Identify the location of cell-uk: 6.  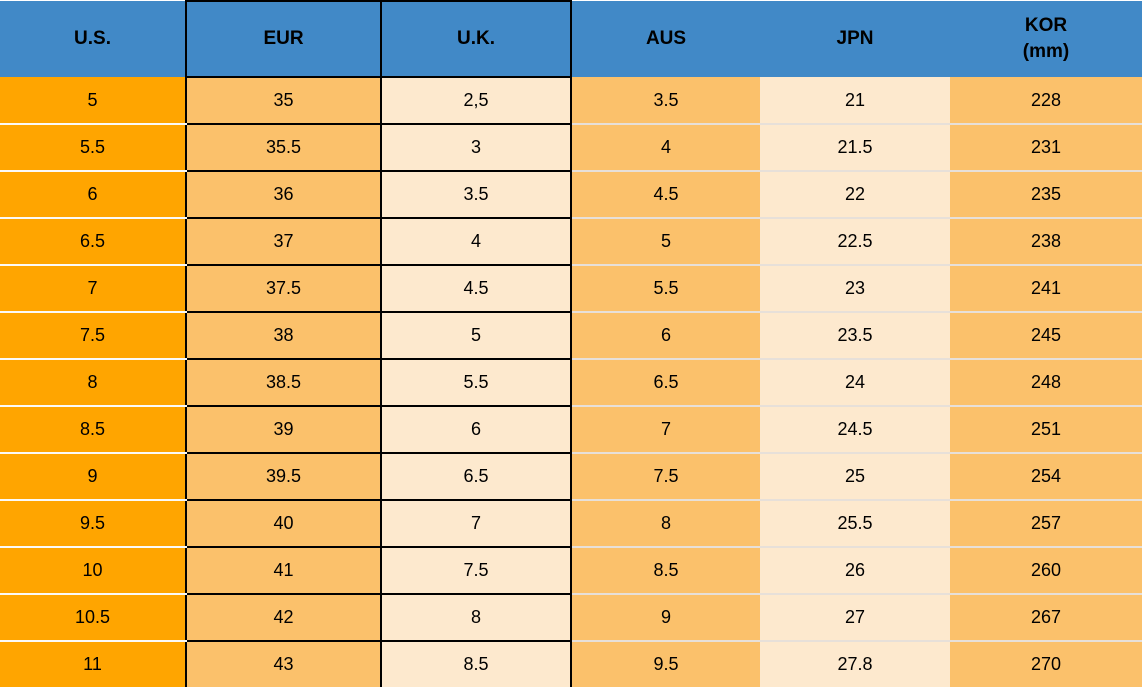
(476, 429).